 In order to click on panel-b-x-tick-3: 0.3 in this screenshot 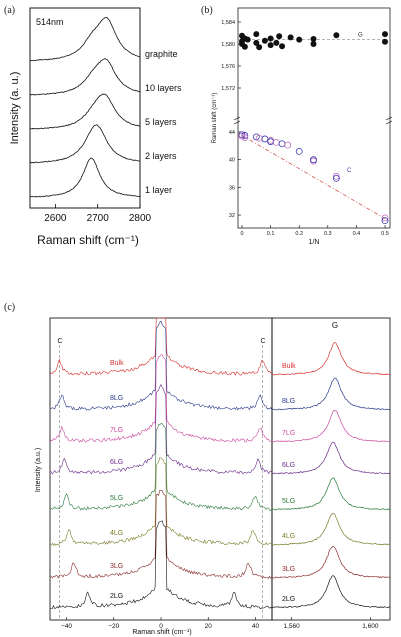, I will do `click(328, 234)`.